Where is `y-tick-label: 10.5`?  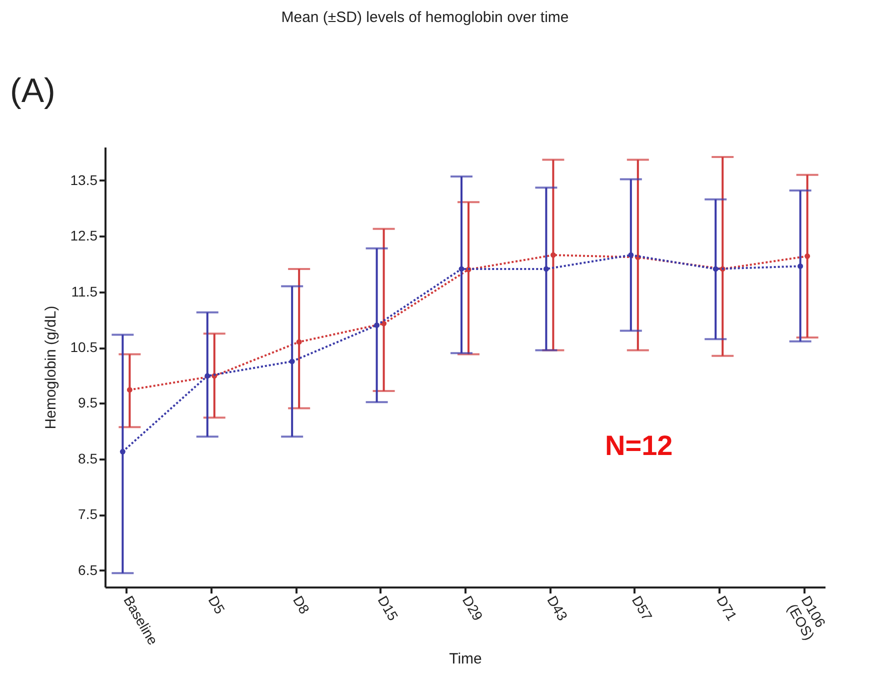 y-tick-label: 10.5 is located at coordinates (84, 347).